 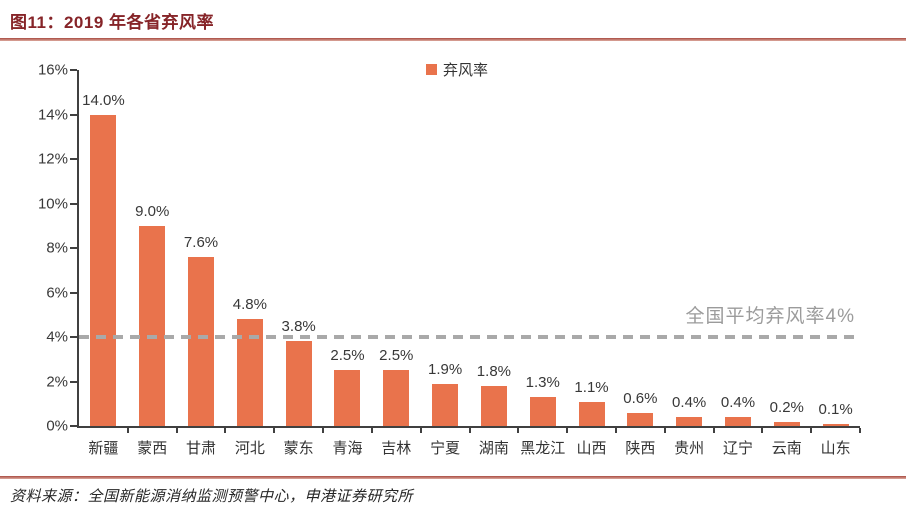 I want to click on y-axis-label: 4%, so click(x=57, y=337).